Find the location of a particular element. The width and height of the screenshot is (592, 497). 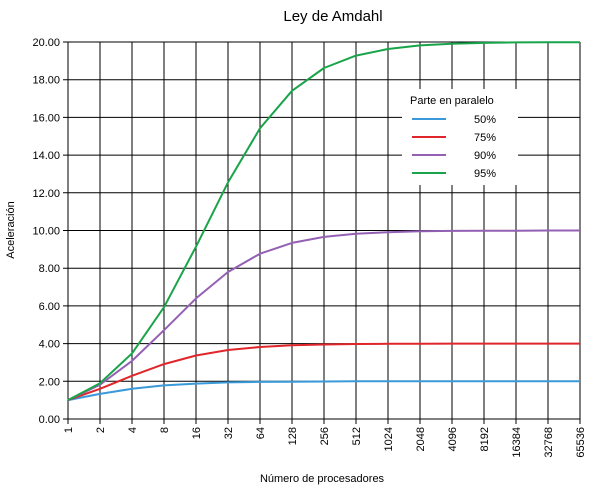

legend: Parte en paralelo 50% 75% 90% 95% is located at coordinates (460, 137).